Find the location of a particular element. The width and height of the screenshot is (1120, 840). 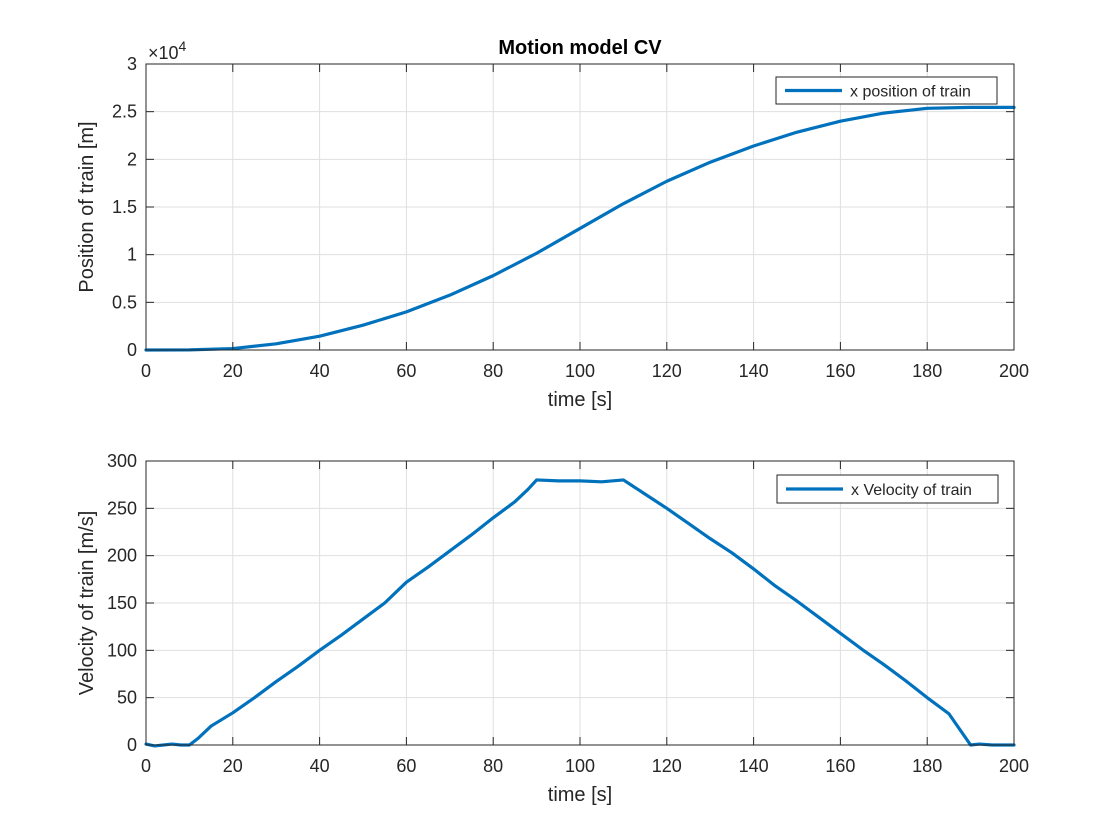

y-tick-label: 100 is located at coordinates (122, 650).